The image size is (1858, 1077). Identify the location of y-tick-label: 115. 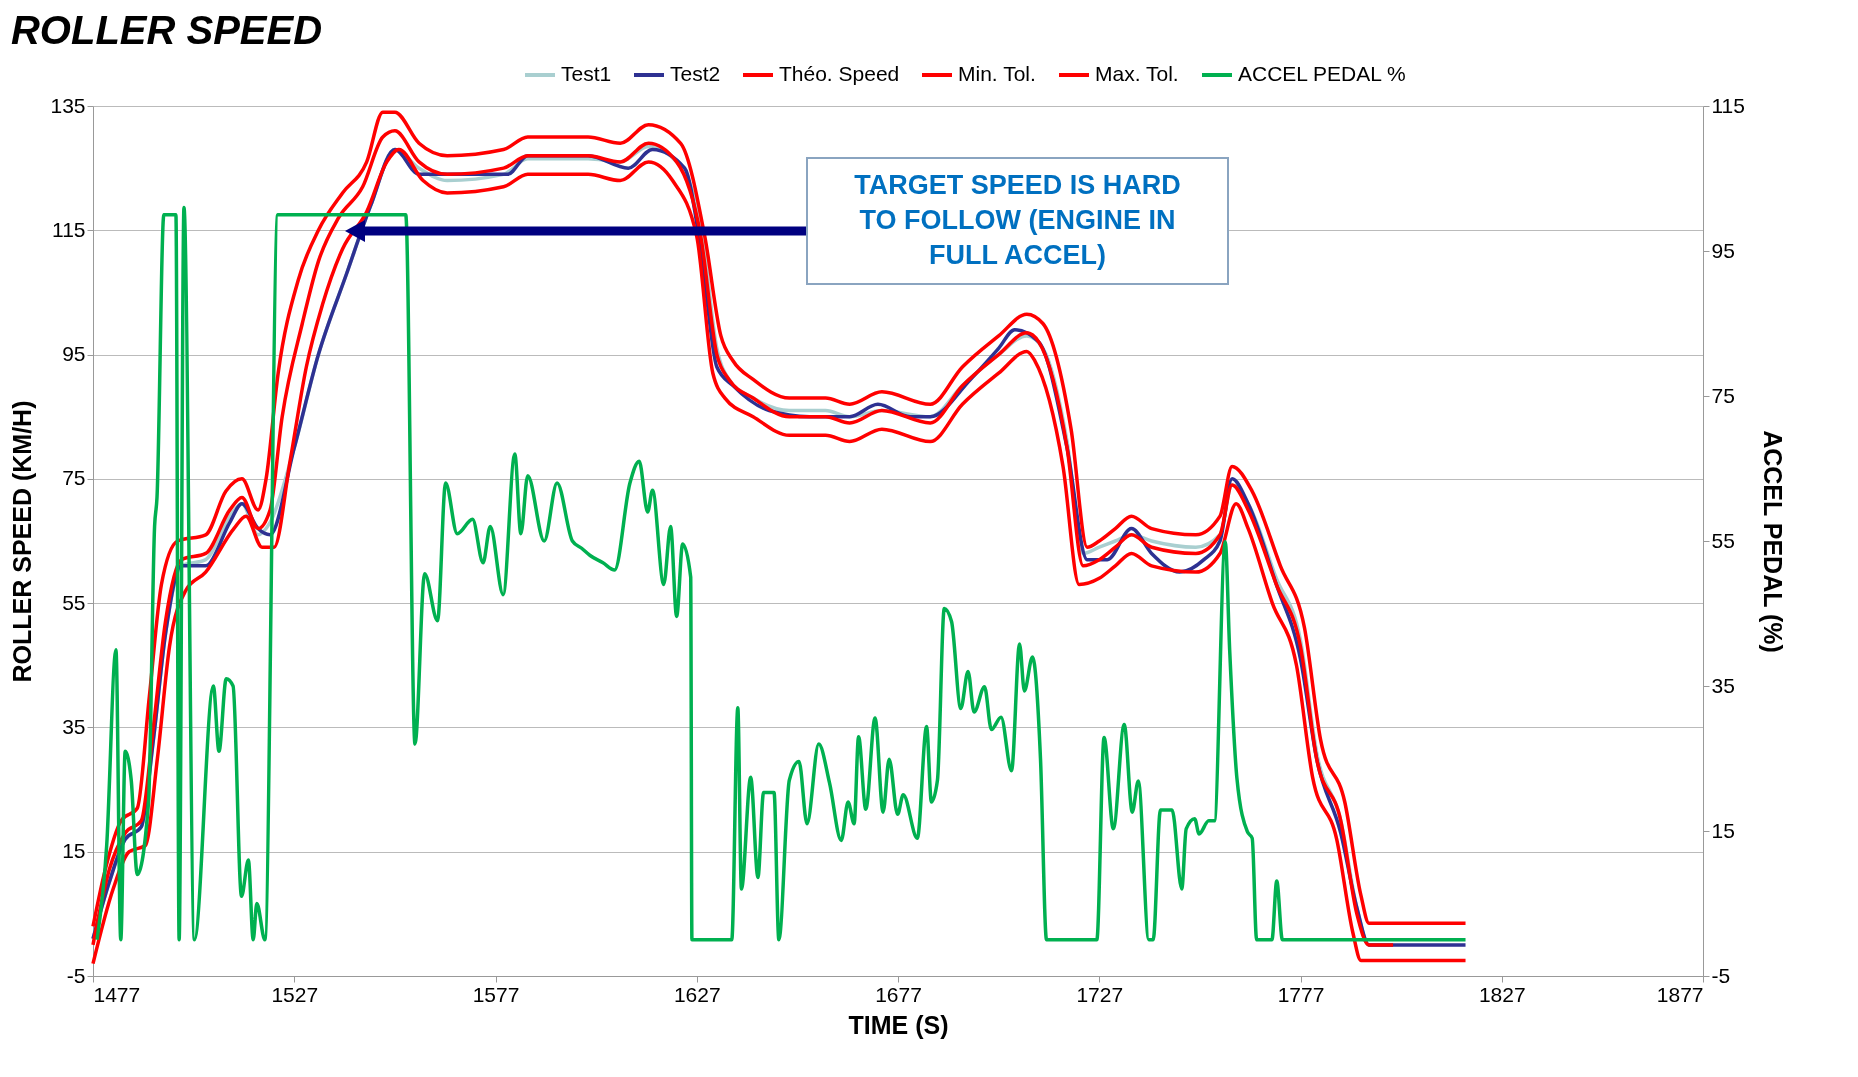
(69, 229).